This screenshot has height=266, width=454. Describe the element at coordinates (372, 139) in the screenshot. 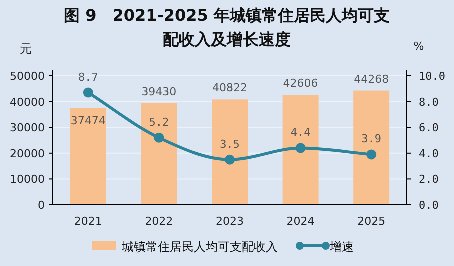

I see `data-label: 3.9` at that location.